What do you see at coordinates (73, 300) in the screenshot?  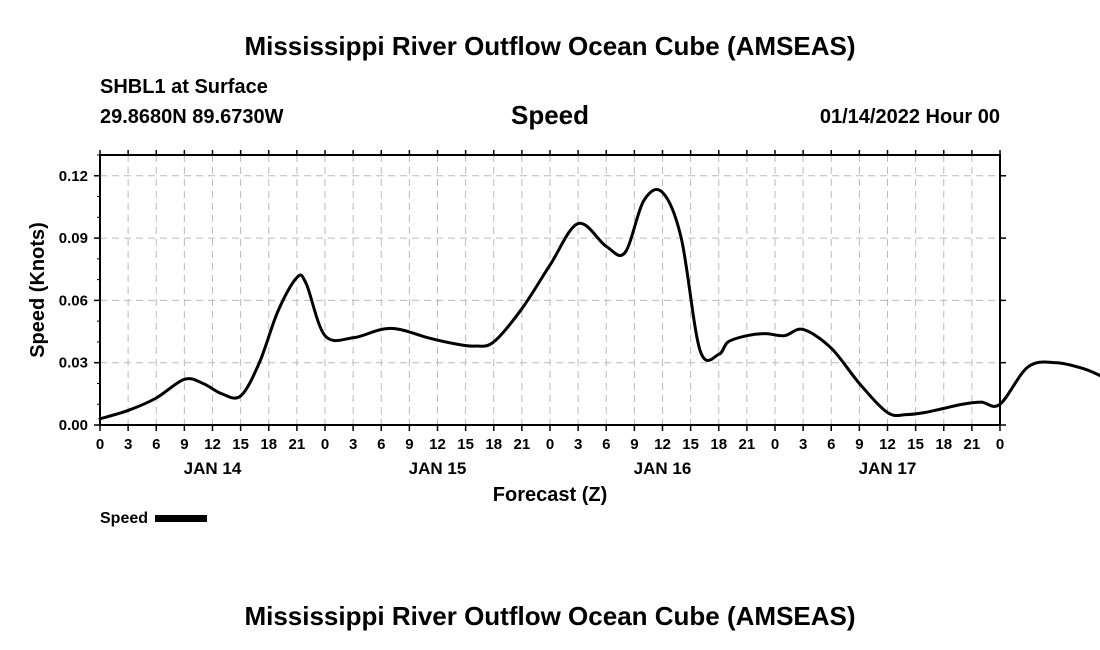 I see `y-tick-label: 0.06` at bounding box center [73, 300].